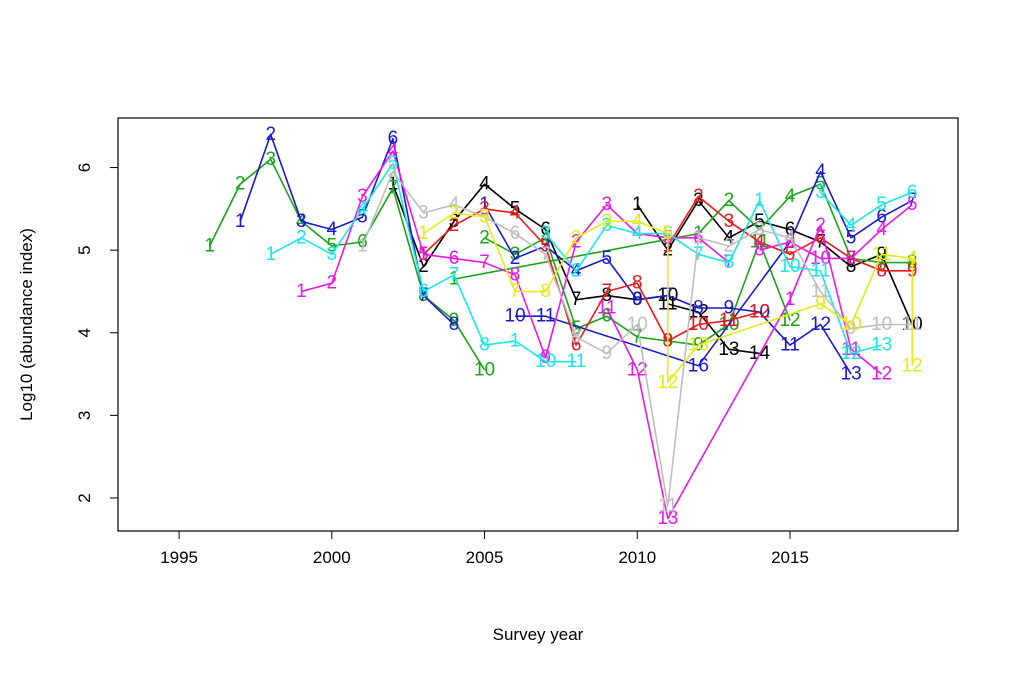  Describe the element at coordinates (97, 333) in the screenshot. I see `y-axis: 2 3 4 5 6` at that location.